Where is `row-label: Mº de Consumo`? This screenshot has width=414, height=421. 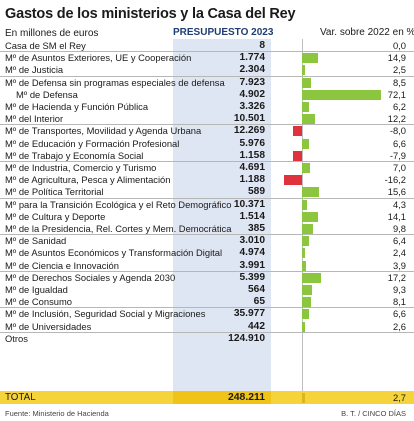 row-label: Mº de Consumo is located at coordinates (38, 302).